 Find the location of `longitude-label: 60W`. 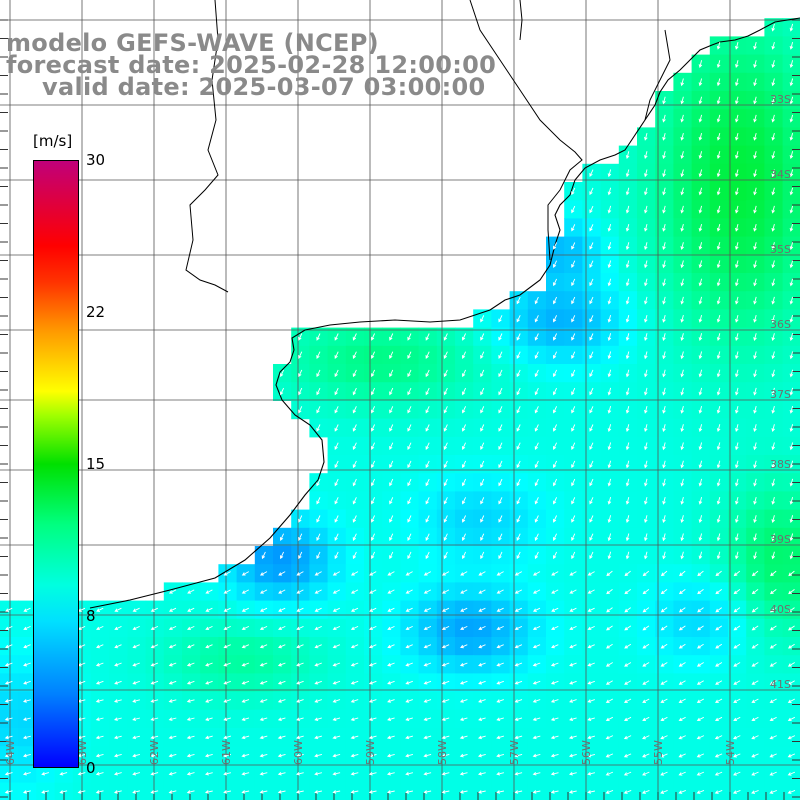

longitude-label: 60W is located at coordinates (298, 752).